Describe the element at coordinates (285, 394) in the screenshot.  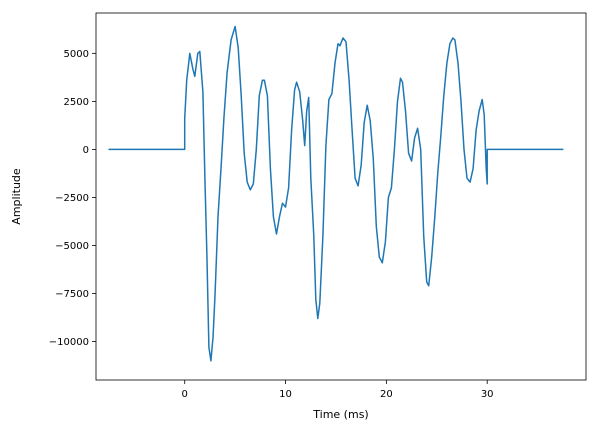
I see `x-tick-label: 10` at that location.